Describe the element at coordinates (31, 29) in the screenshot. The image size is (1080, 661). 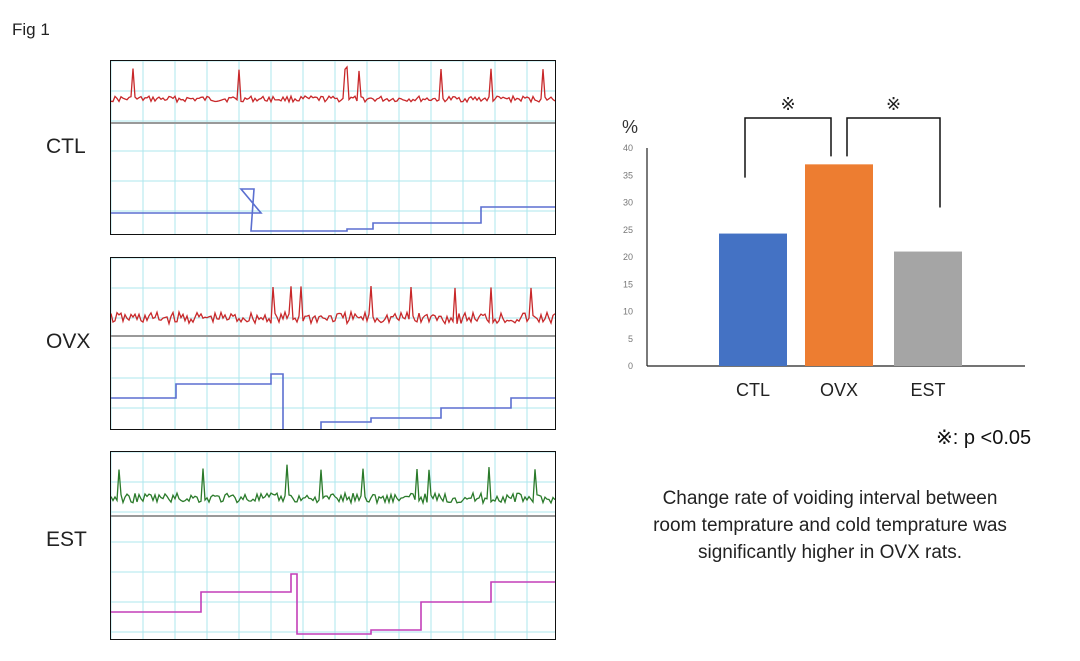
I see `figure-label: Fig 1` at that location.